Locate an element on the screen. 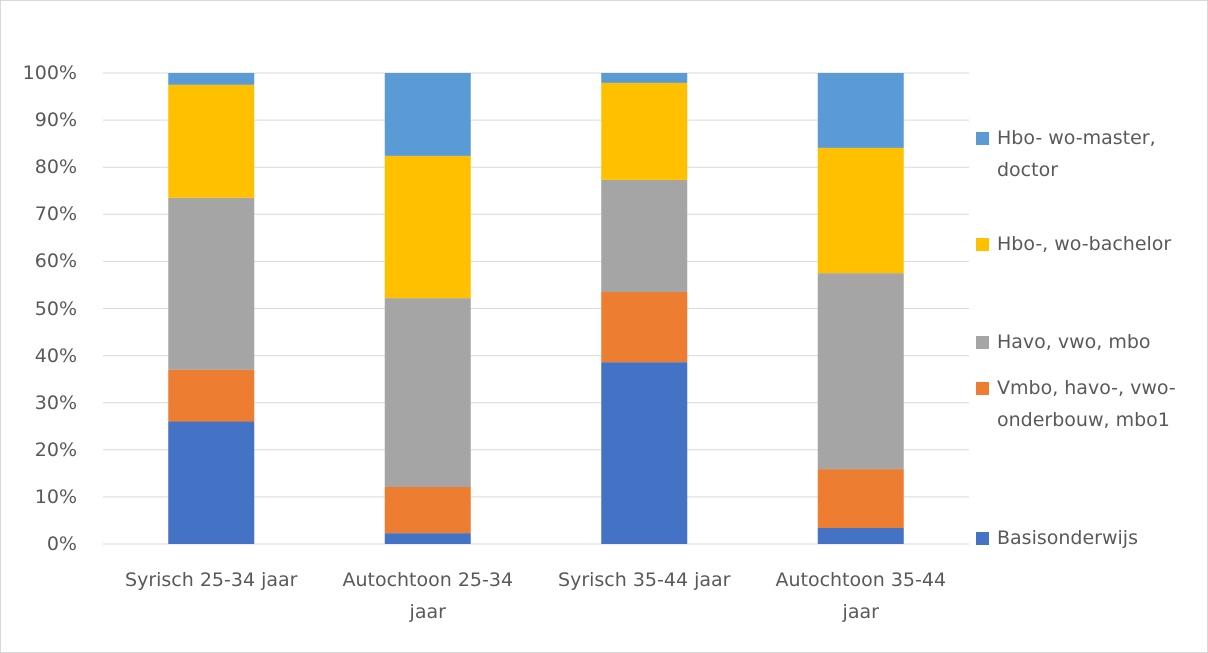 Image resolution: width=1208 pixels, height=653 pixels. y-tick-label: 10% is located at coordinates (55, 496).